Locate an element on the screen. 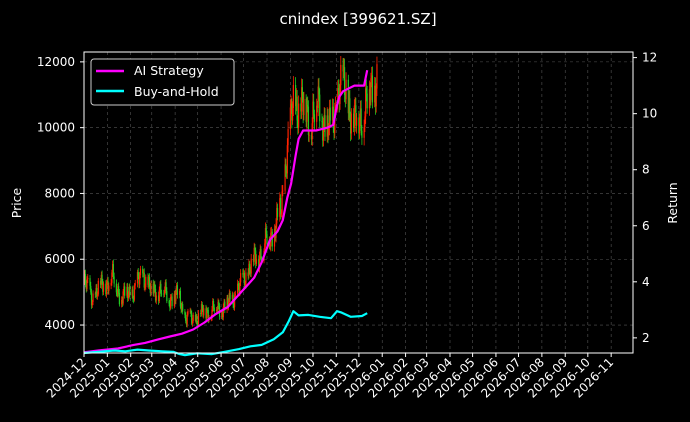 This screenshot has height=422, width=690. legend-label-bh: Buy-and-Hold is located at coordinates (176, 91).